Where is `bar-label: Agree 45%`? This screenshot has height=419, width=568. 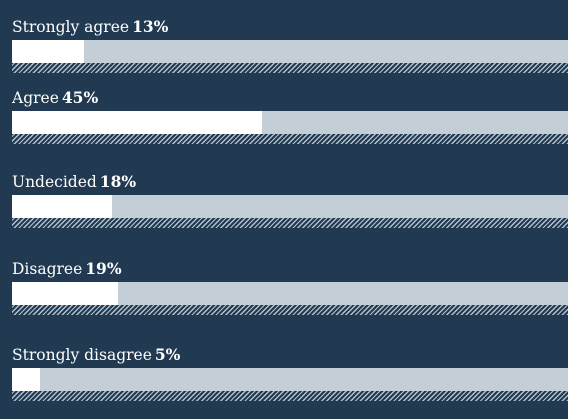 bar-label: Agree 45% is located at coordinates (55, 101).